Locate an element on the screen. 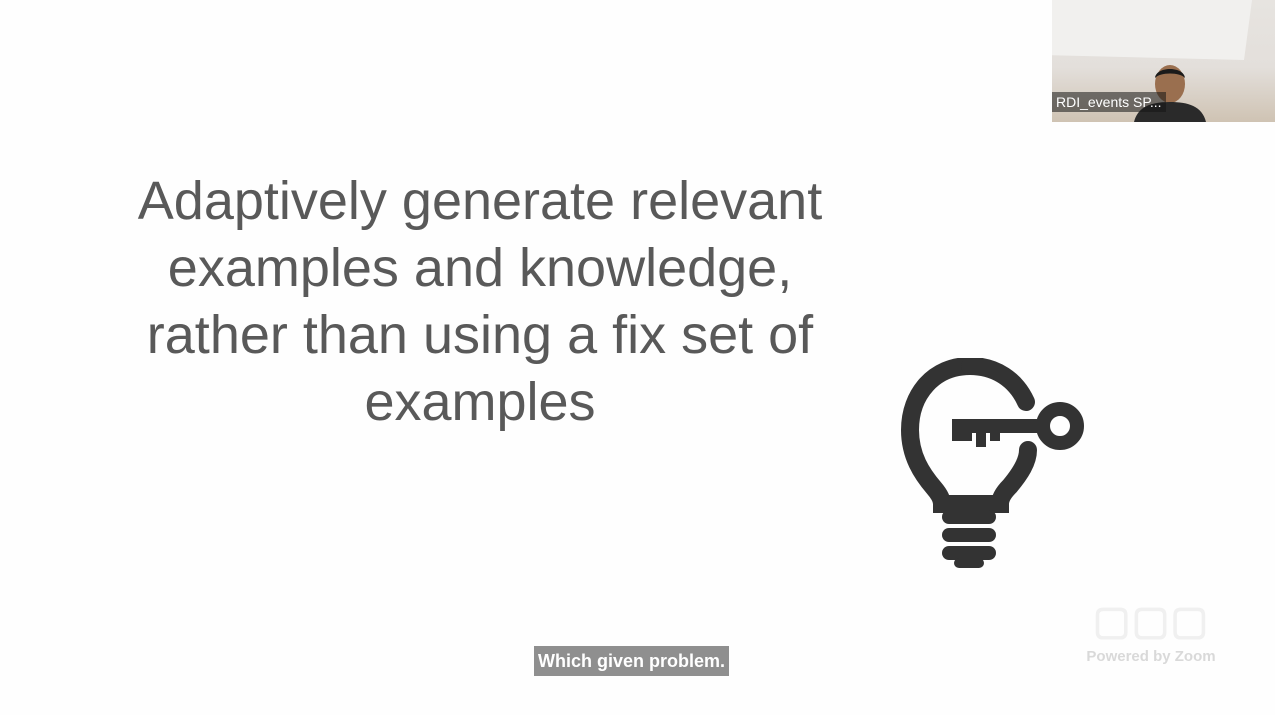 The height and width of the screenshot is (715, 1275). live-caption: Which given problem. is located at coordinates (632, 661).